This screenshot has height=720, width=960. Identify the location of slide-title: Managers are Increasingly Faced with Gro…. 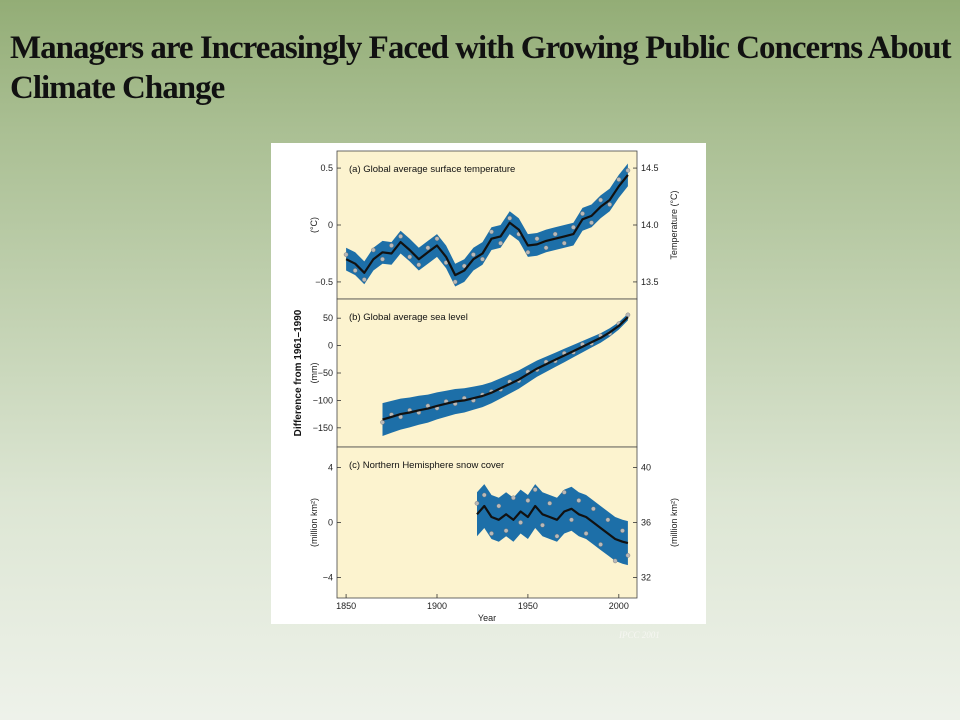
(481, 68).